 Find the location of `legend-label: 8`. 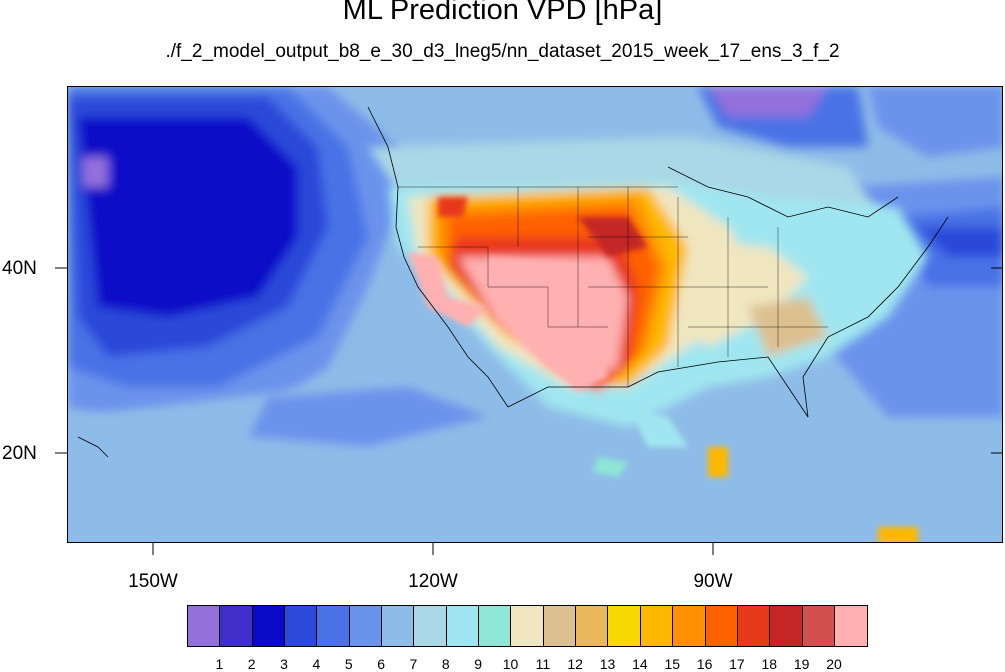

legend-label: 8 is located at coordinates (445, 664).